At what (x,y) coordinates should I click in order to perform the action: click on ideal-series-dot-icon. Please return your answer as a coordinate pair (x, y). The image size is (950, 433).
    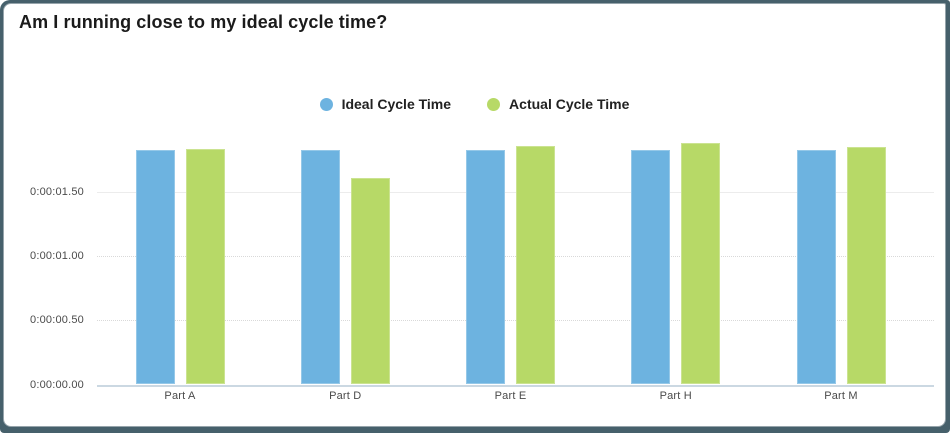
    Looking at the image, I should click on (326, 104).